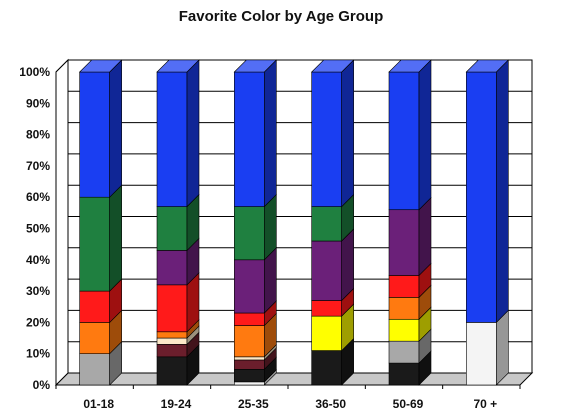 This screenshot has height=417, width=562. I want to click on side-wall, so click(62, 222).